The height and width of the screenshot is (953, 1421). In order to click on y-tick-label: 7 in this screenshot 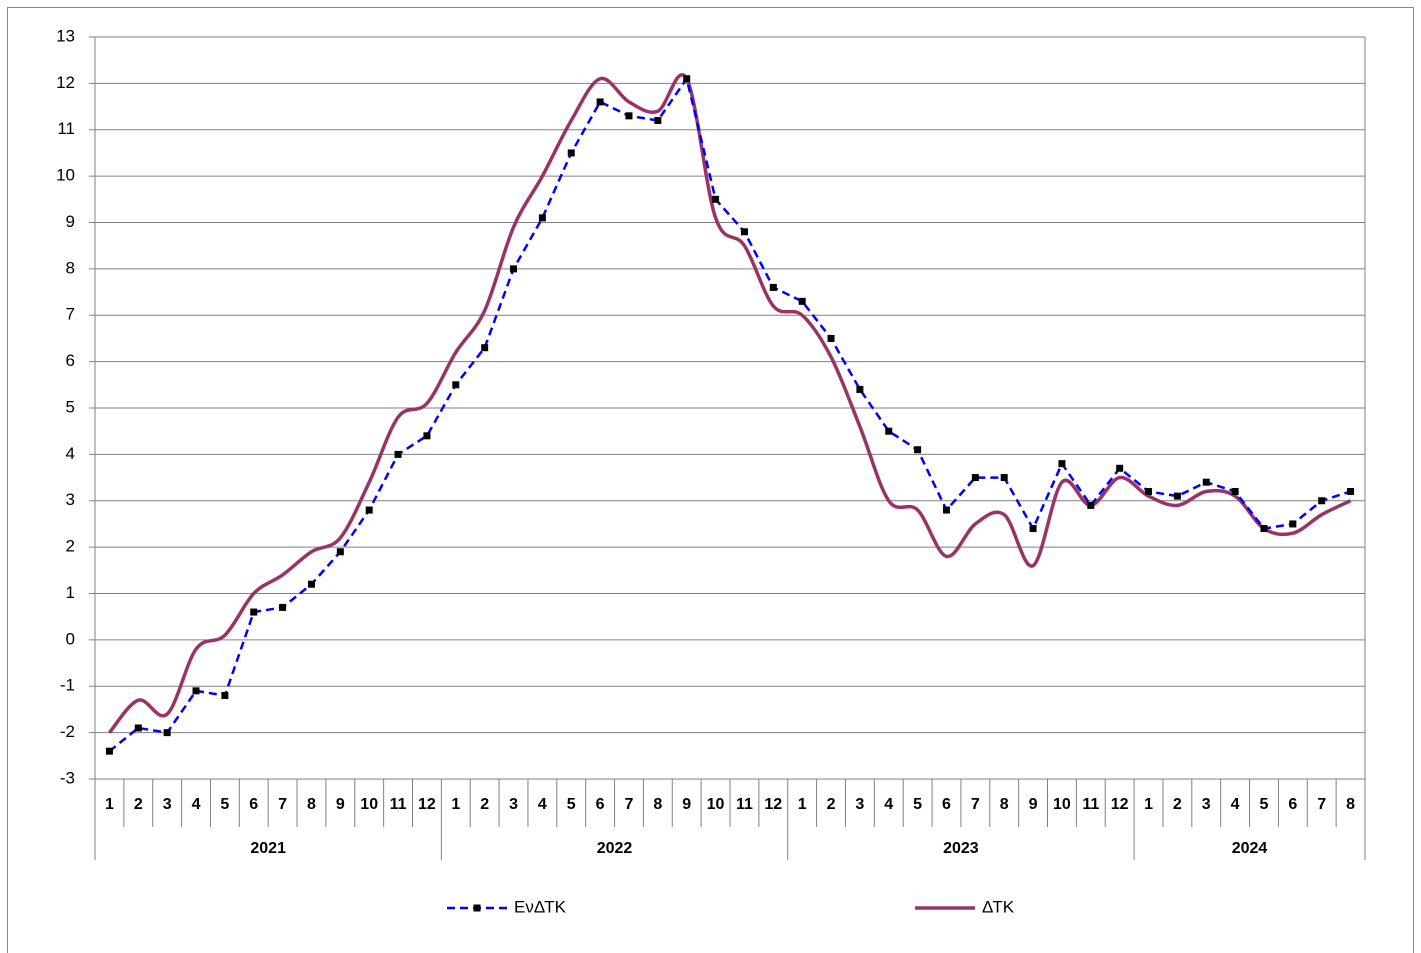, I will do `click(70, 314)`.